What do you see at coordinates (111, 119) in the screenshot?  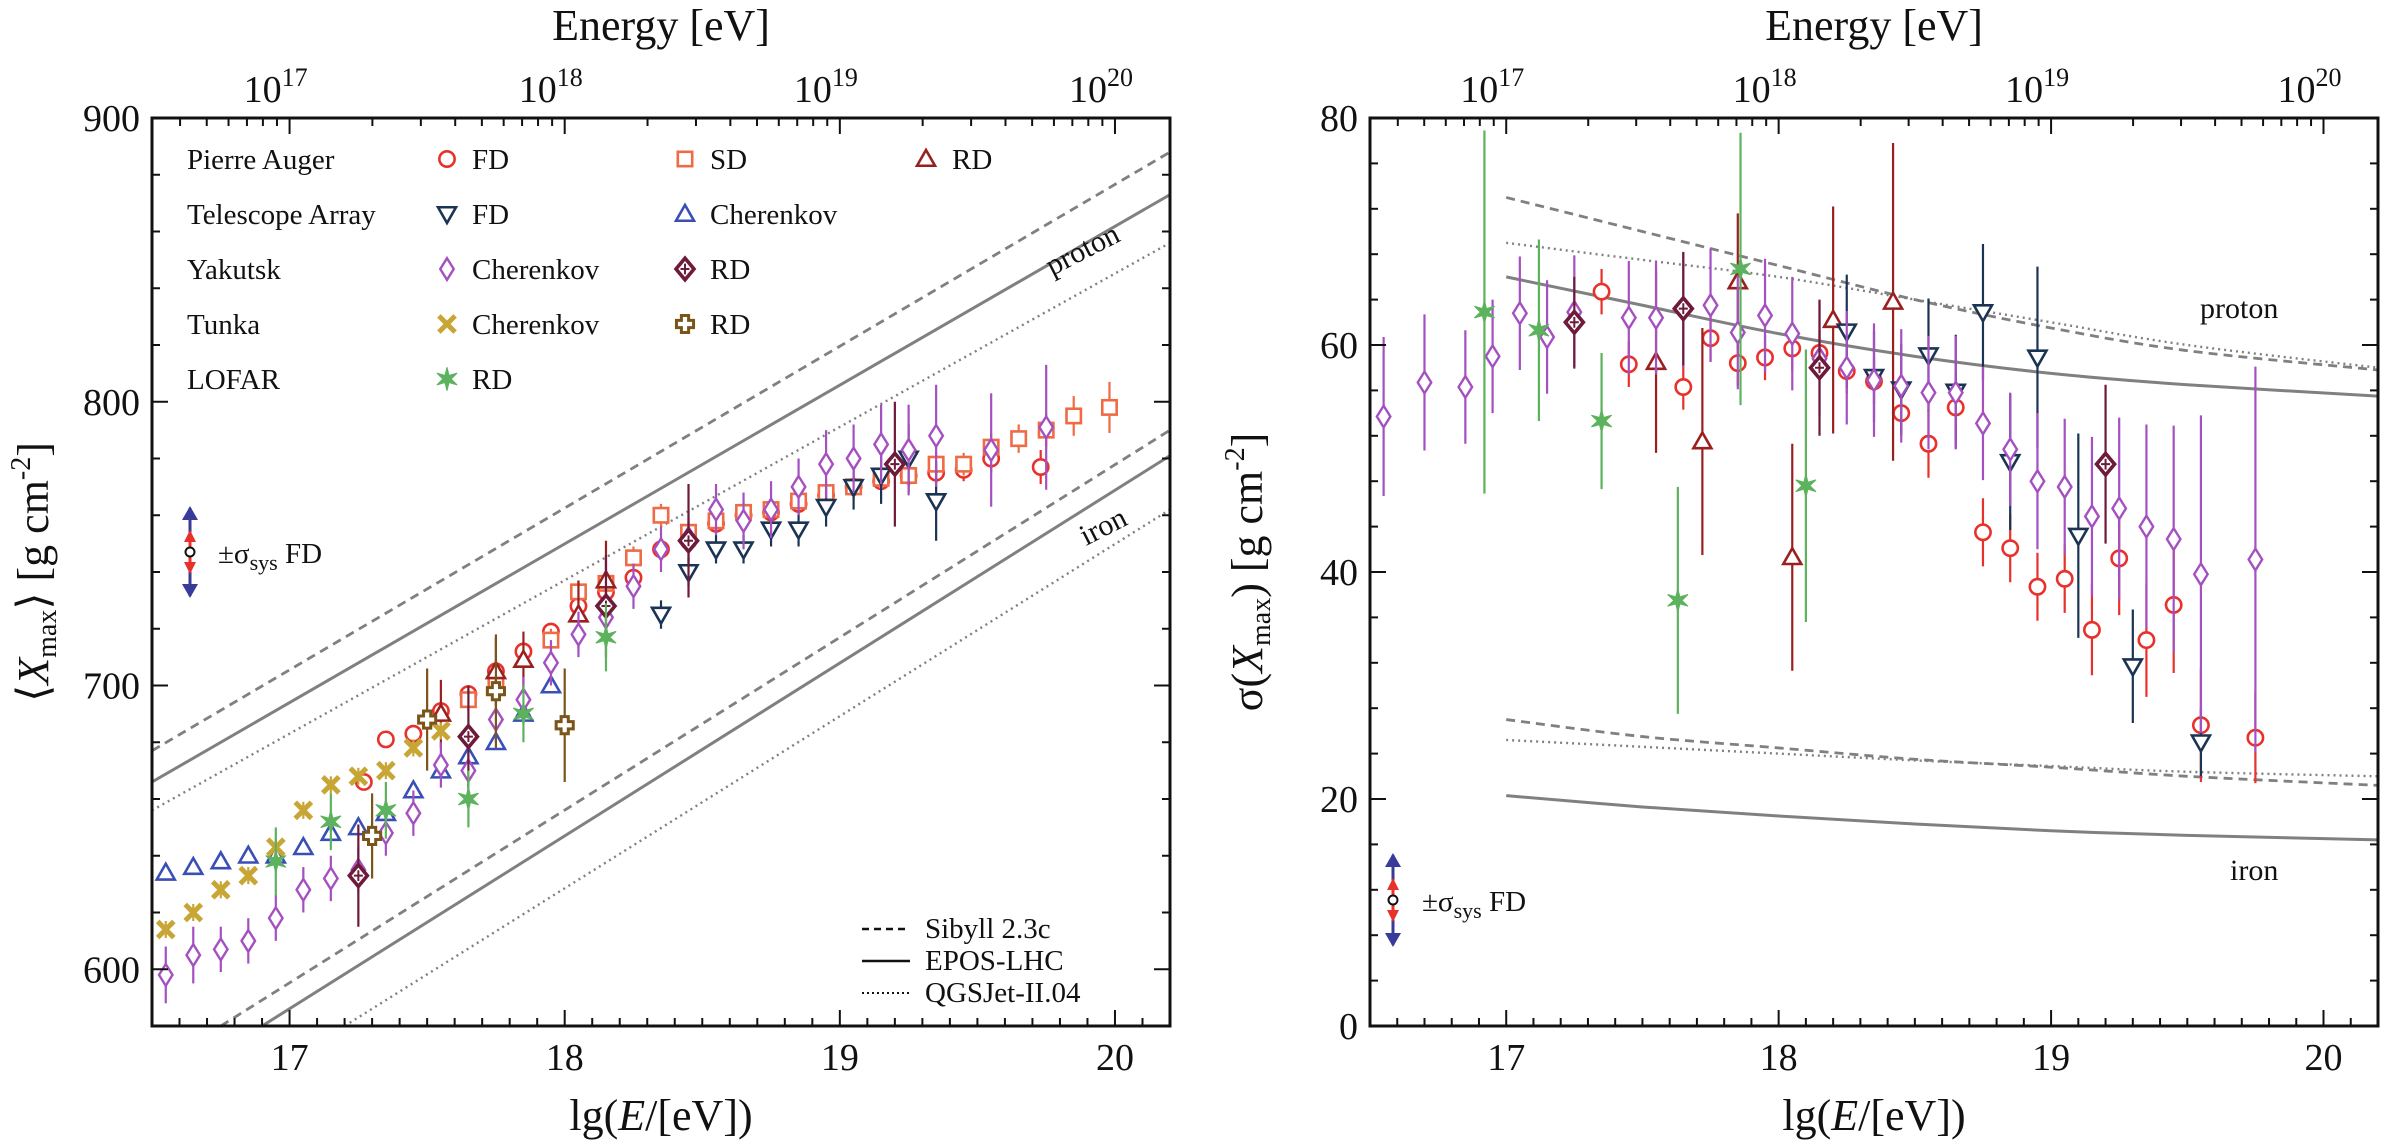 I see `L-y-tick-label: 900` at bounding box center [111, 119].